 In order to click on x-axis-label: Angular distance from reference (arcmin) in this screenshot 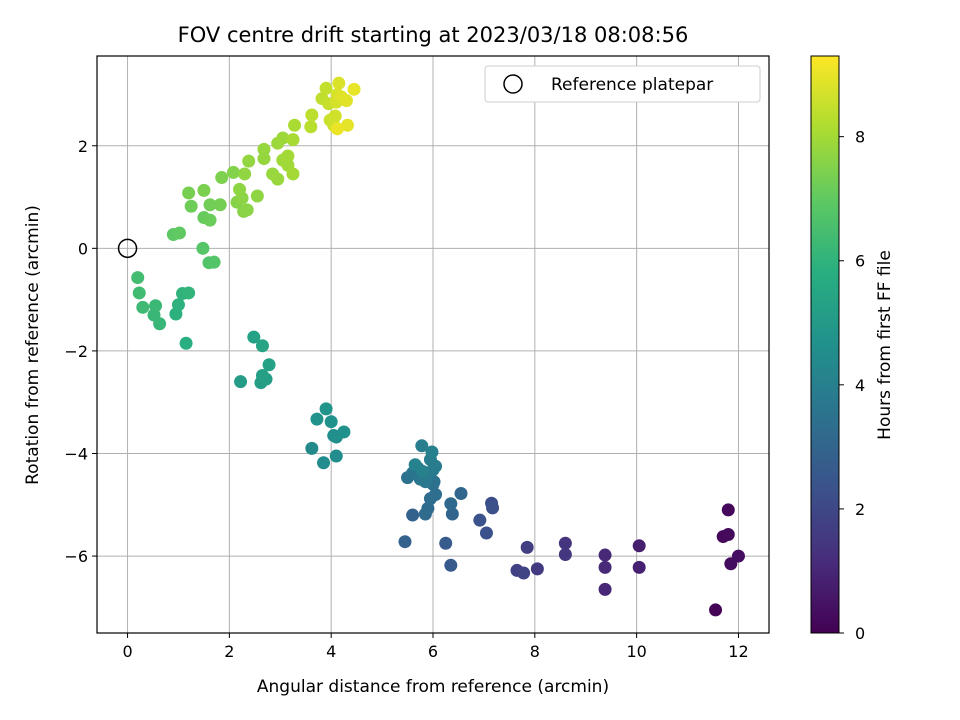, I will do `click(433, 687)`.